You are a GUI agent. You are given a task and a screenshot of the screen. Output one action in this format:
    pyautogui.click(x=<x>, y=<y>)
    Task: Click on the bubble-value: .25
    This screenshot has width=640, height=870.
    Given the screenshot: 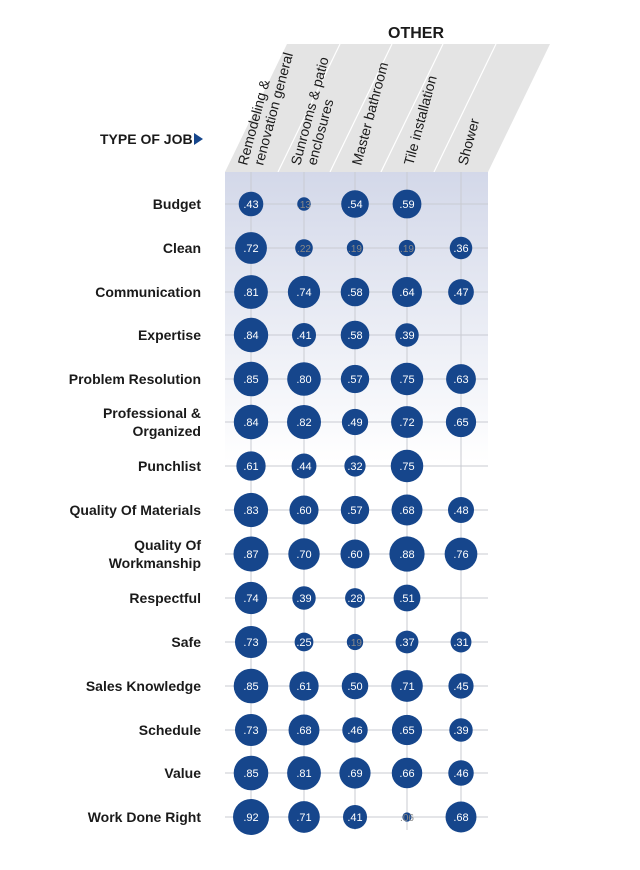 What is the action you would take?
    pyautogui.click(x=303, y=643)
    